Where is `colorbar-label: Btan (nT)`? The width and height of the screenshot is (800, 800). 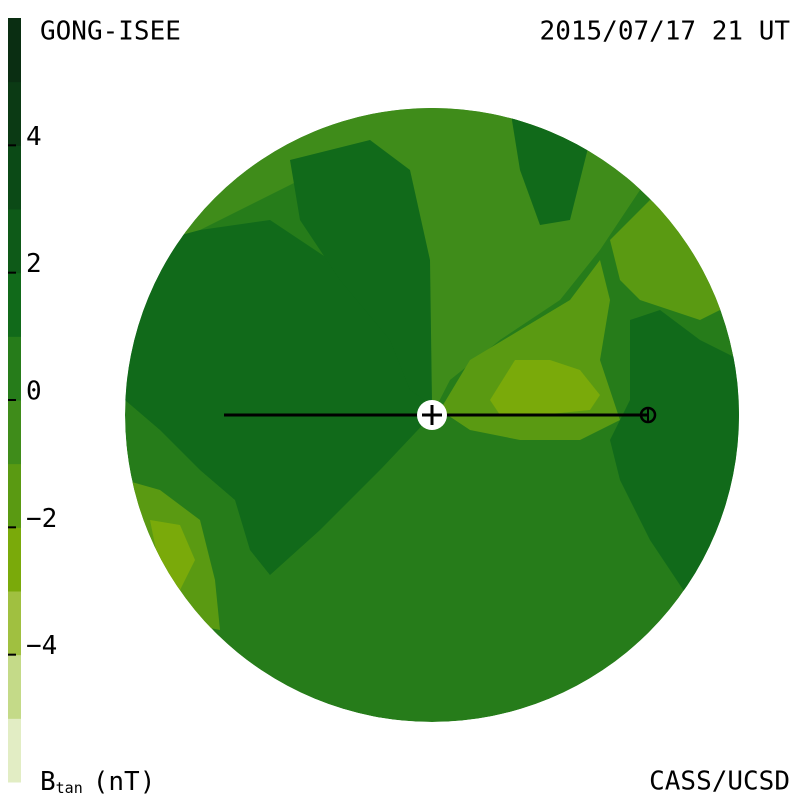
colorbar-label: Btan (nT) is located at coordinates (97, 782).